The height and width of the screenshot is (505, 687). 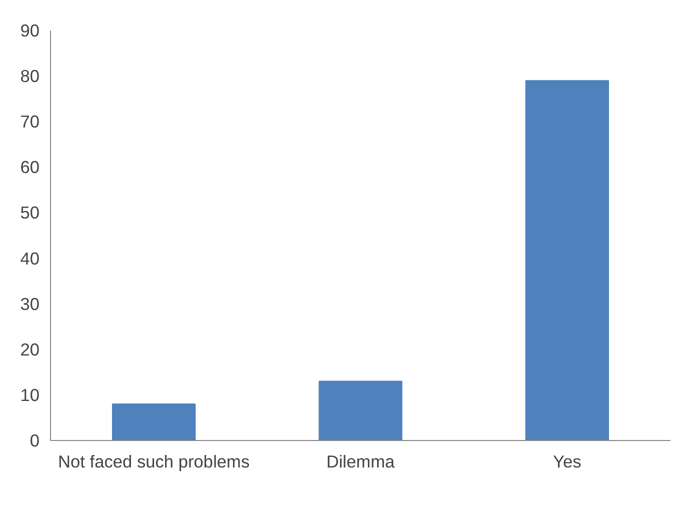 What do you see at coordinates (30, 258) in the screenshot?
I see `y-tick-label: 40` at bounding box center [30, 258].